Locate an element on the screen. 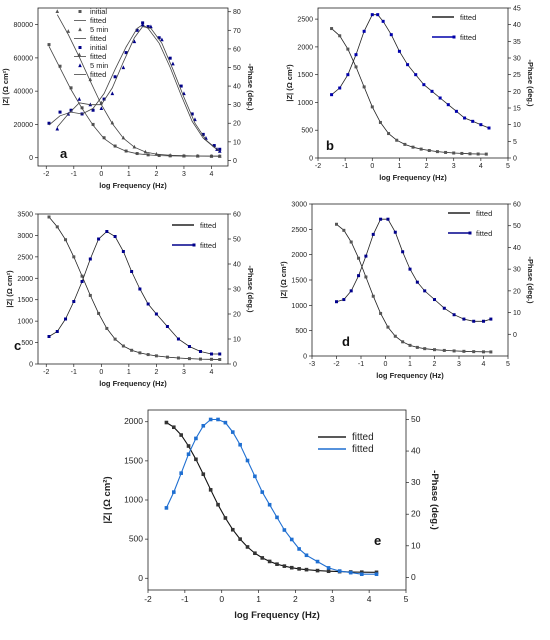  y2-tick-label: 5 is located at coordinates (515, 142).